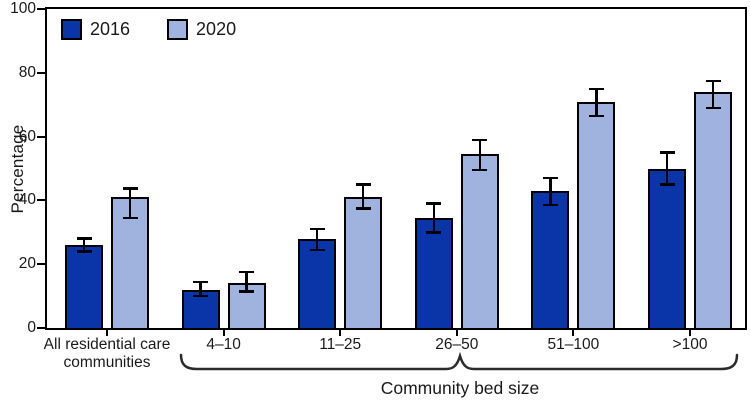 Image resolution: width=750 pixels, height=408 pixels. What do you see at coordinates (27, 264) in the screenshot?
I see `y-tick-label: 20` at bounding box center [27, 264].